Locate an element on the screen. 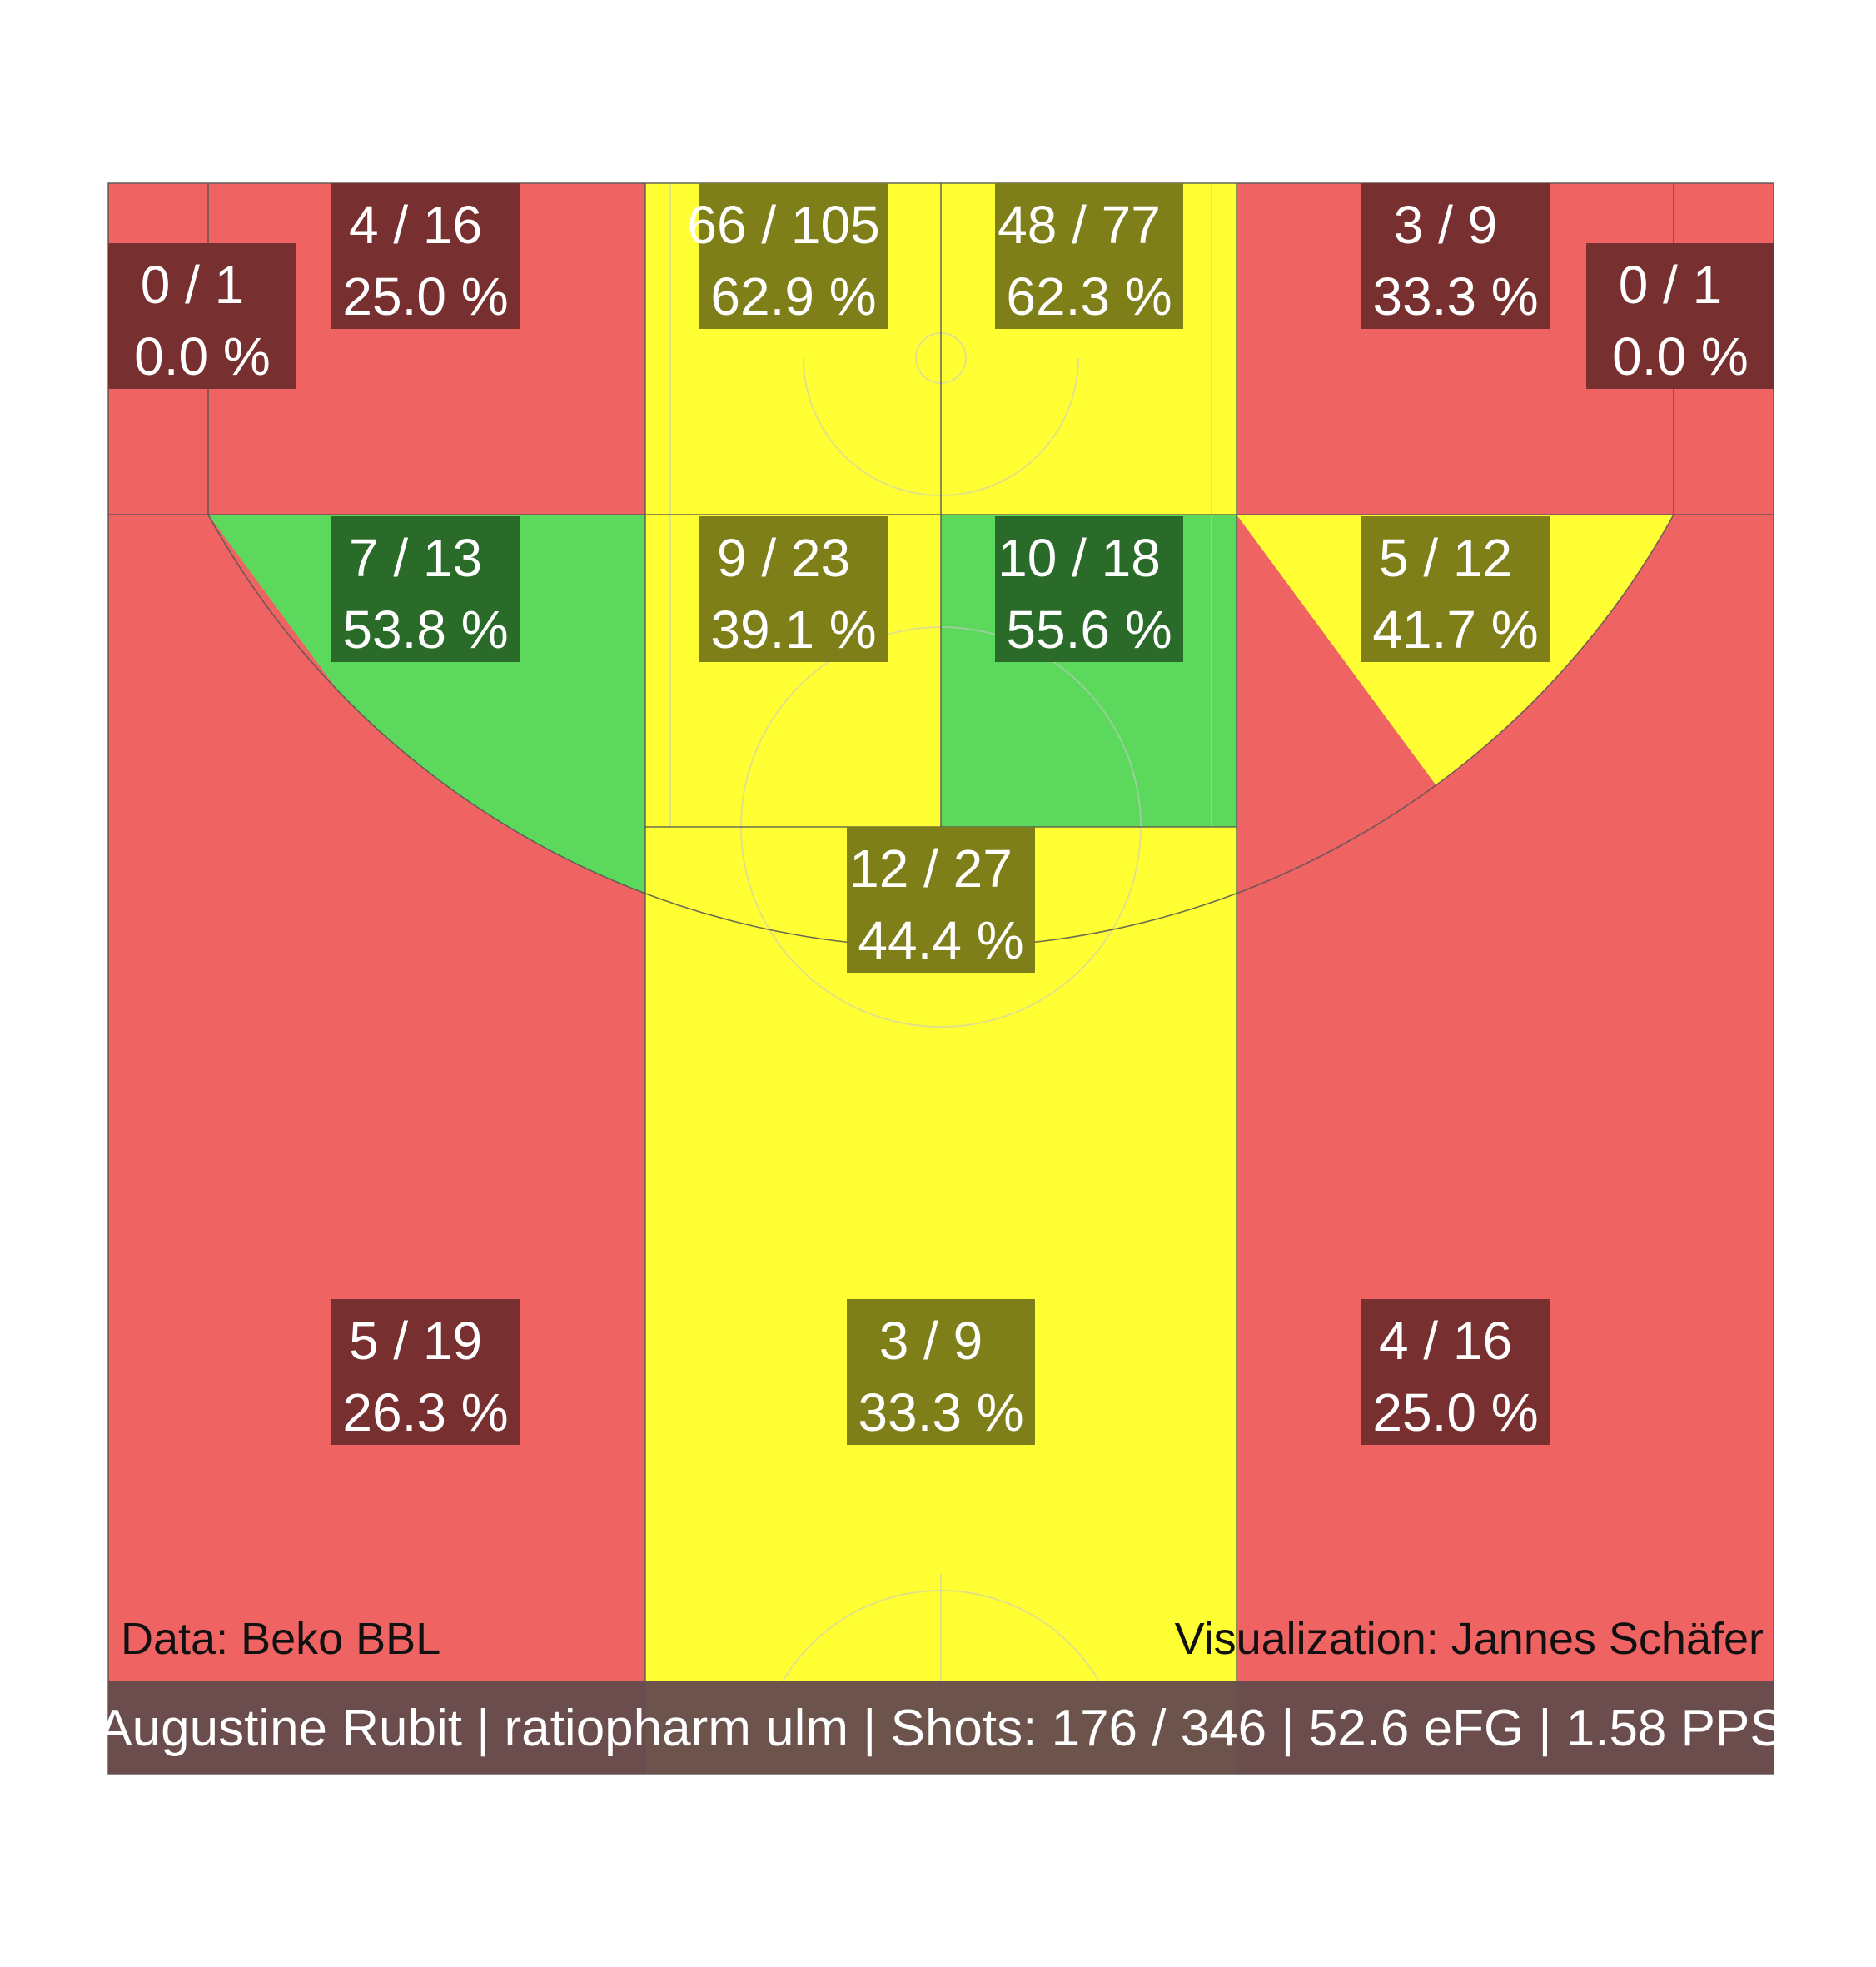 Image resolution: width=1876 pixels, height=1967 pixels. zone-made-attempts: 66 / 105 is located at coordinates (783, 225).